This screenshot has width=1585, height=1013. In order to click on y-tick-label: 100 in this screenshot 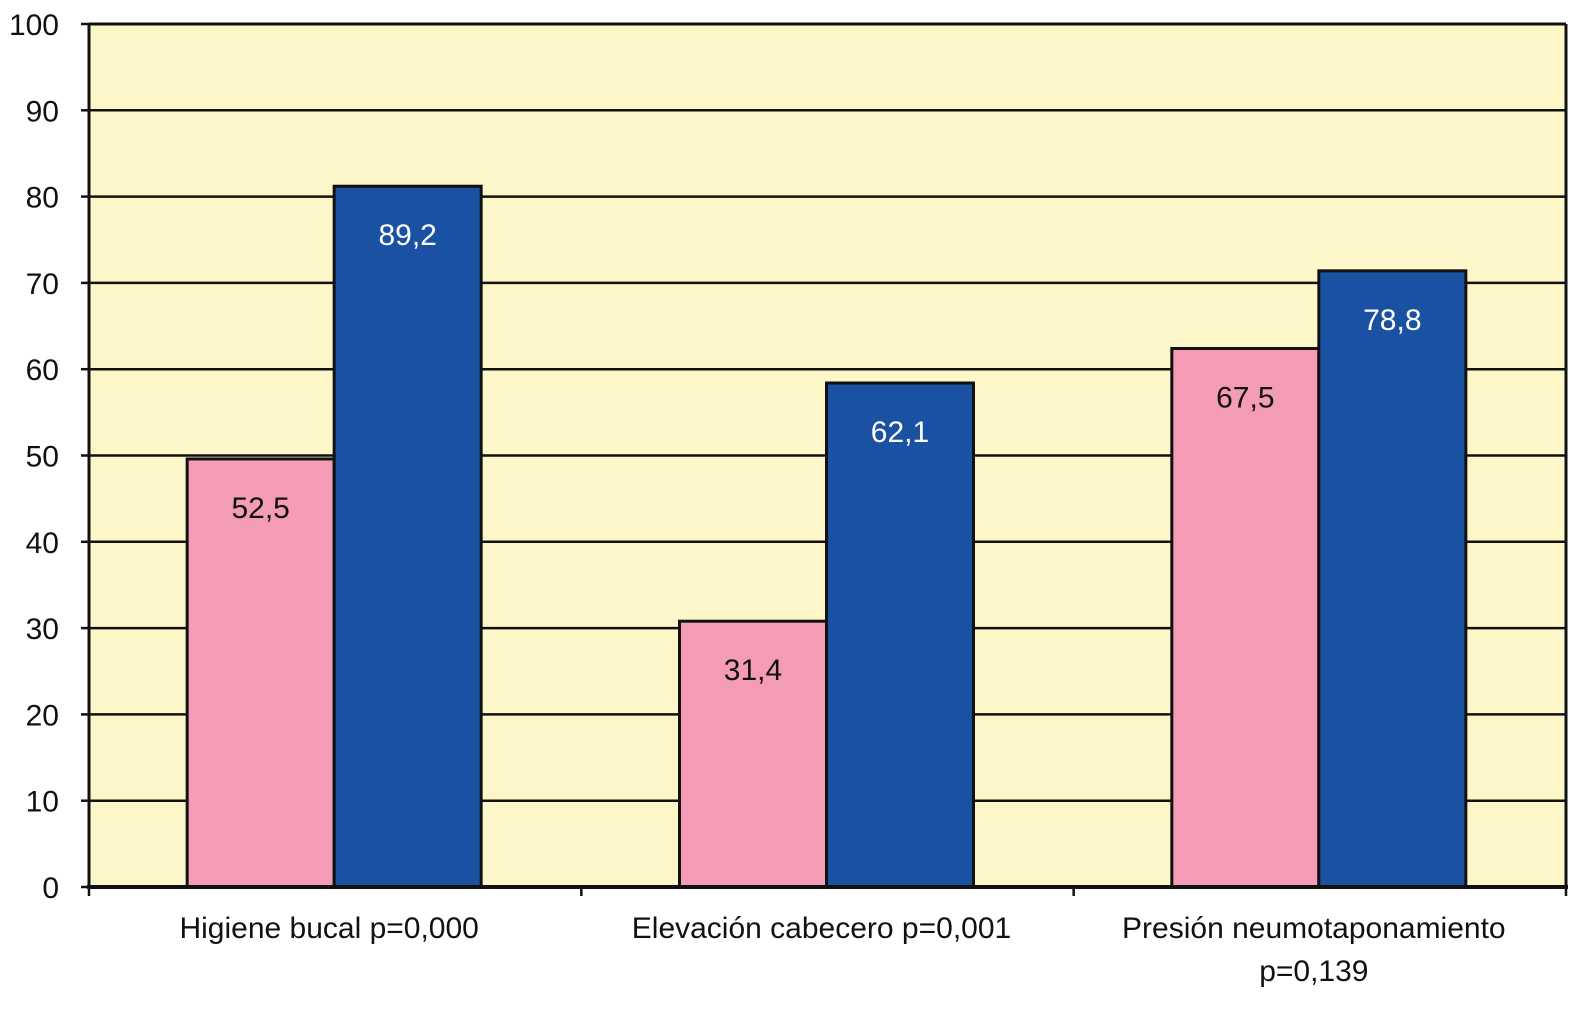, I will do `click(34, 25)`.